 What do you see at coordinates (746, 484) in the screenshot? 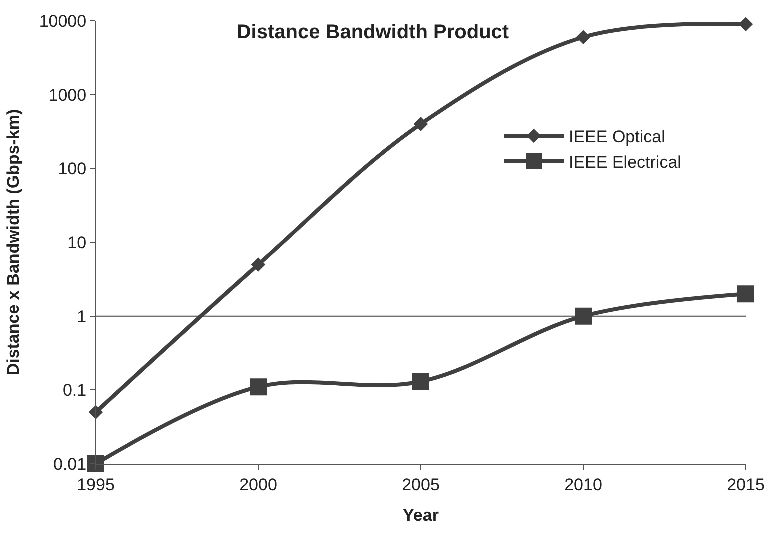
I see `x-tick-label: 2015` at bounding box center [746, 484].